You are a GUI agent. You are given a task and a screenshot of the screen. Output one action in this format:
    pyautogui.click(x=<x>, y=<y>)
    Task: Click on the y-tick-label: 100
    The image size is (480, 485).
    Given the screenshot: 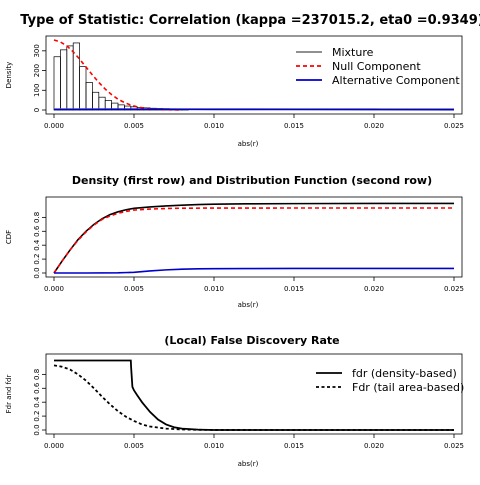 What is the action you would take?
    pyautogui.click(x=37, y=90)
    